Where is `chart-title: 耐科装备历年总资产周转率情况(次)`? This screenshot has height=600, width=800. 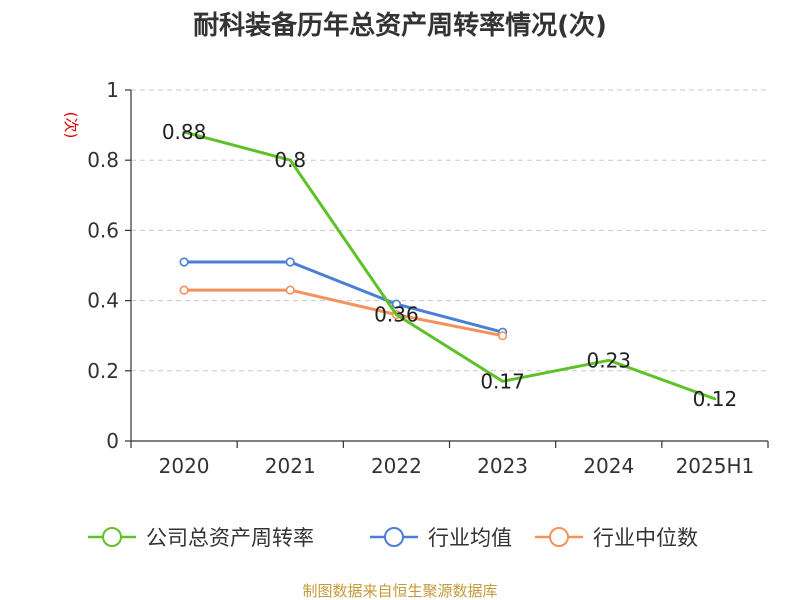
chart-title: 耐科装备历年总资产周转率情况(次) is located at coordinates (400, 25).